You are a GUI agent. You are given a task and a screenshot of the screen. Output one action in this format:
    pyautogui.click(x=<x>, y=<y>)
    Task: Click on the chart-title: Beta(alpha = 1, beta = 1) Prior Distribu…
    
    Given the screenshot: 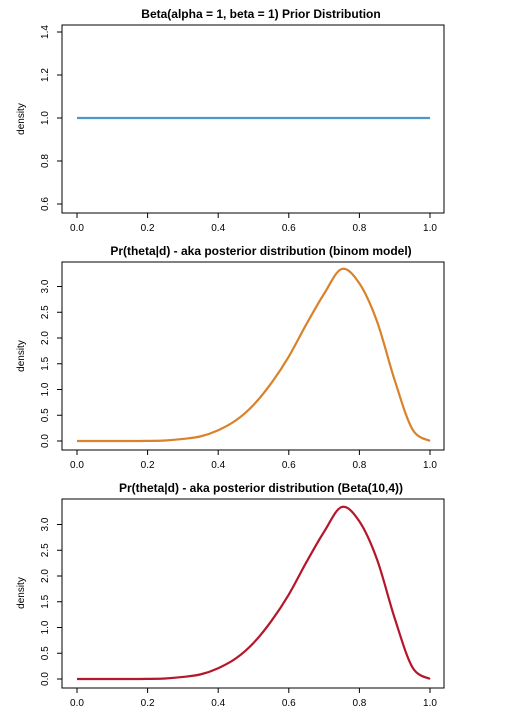 What is the action you would take?
    pyautogui.click(x=260, y=14)
    